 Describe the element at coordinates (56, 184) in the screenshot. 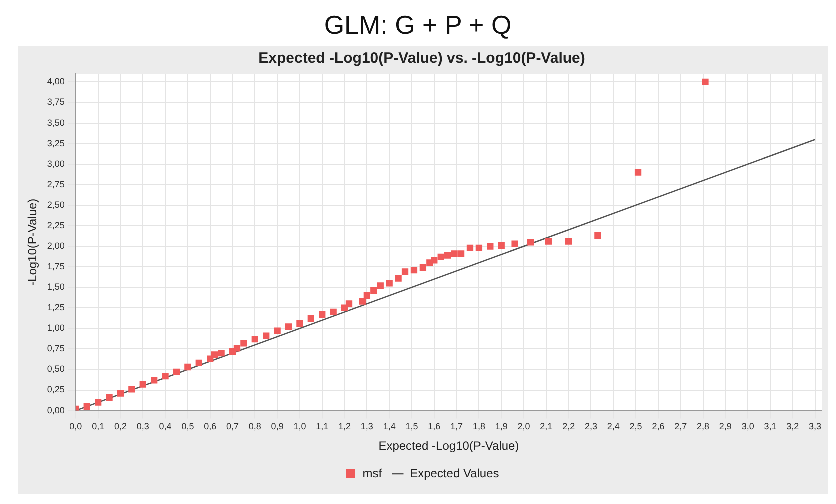

I see `y-tick-label: 2,75` at that location.